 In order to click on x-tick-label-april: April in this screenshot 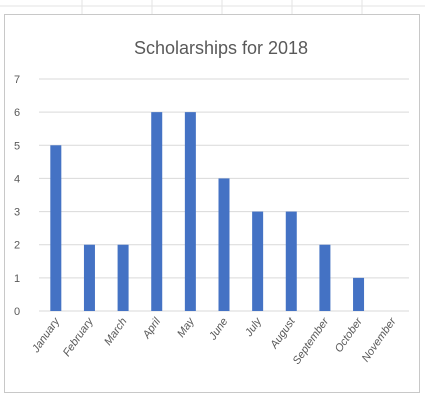, I will do `click(151, 328)`.